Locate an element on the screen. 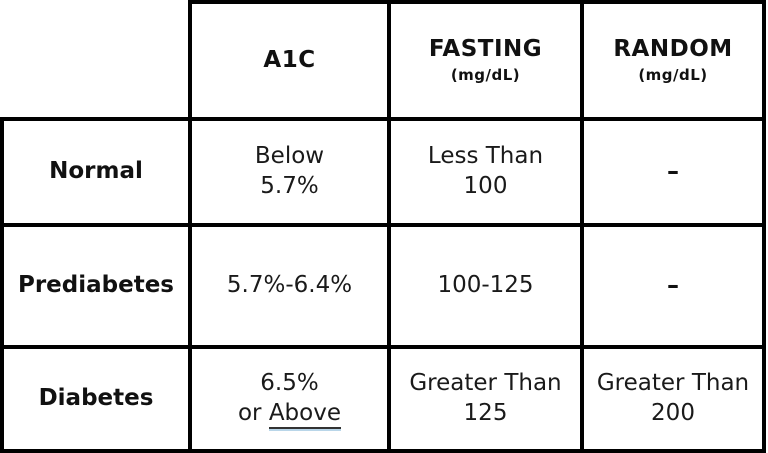  cell-prediabetes-a1c-line1: 5.7%-6.4% is located at coordinates (289, 285).